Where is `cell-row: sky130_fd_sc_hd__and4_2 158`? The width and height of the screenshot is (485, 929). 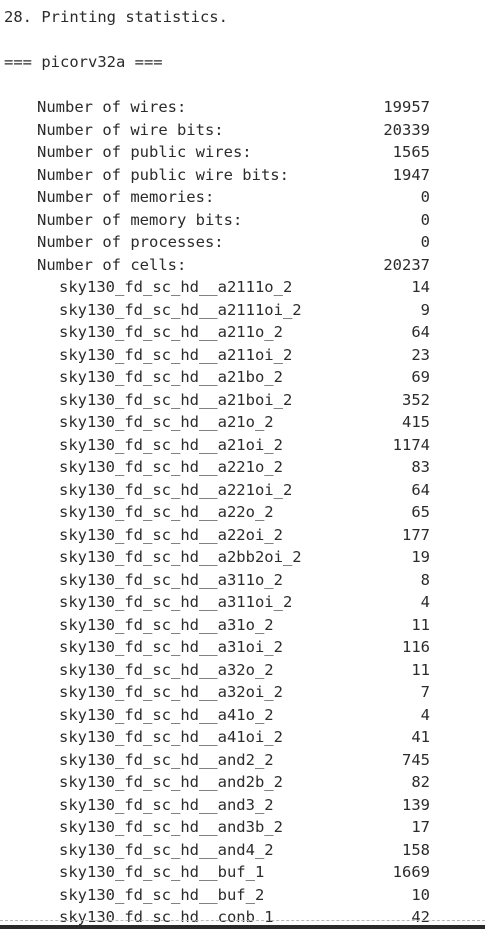 cell-row: sky130_fd_sc_hd__and4_2 158 is located at coordinates (244, 850).